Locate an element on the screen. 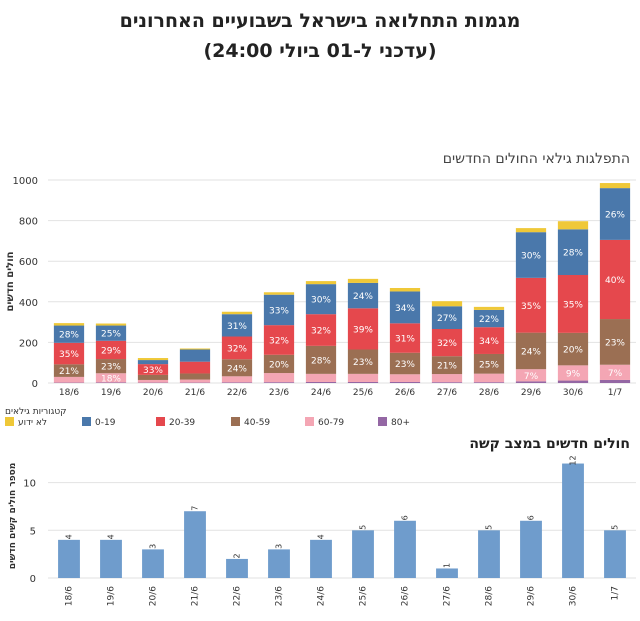  y-tick-label: 400 is located at coordinates (28, 303).